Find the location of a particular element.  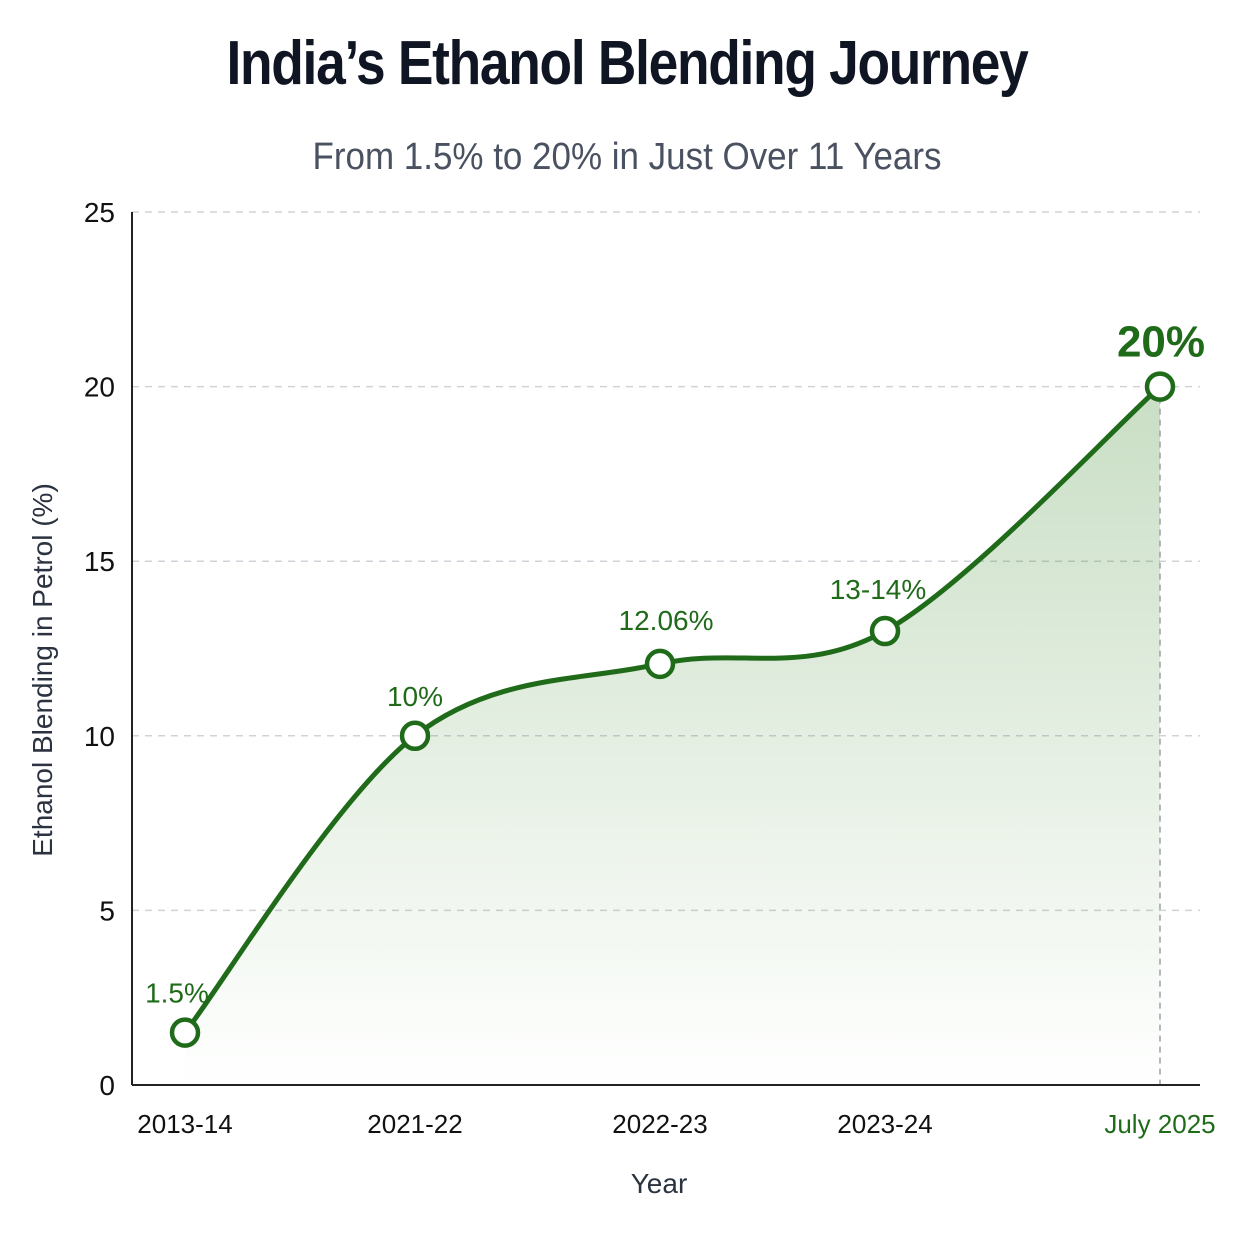

chart-subtitle: From 1.5% to 20% in Just Over 11 Years is located at coordinates (627, 157).